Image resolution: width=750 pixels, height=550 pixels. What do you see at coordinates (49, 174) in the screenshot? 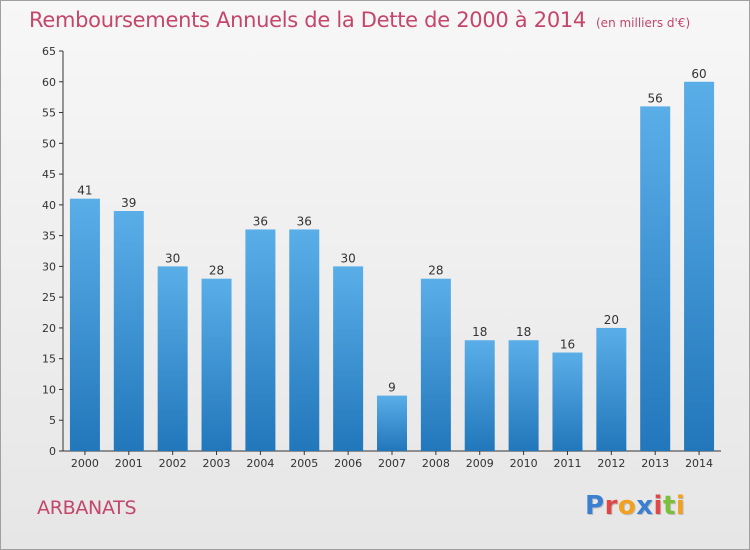
I see `y-tick-label: 45` at bounding box center [49, 174].